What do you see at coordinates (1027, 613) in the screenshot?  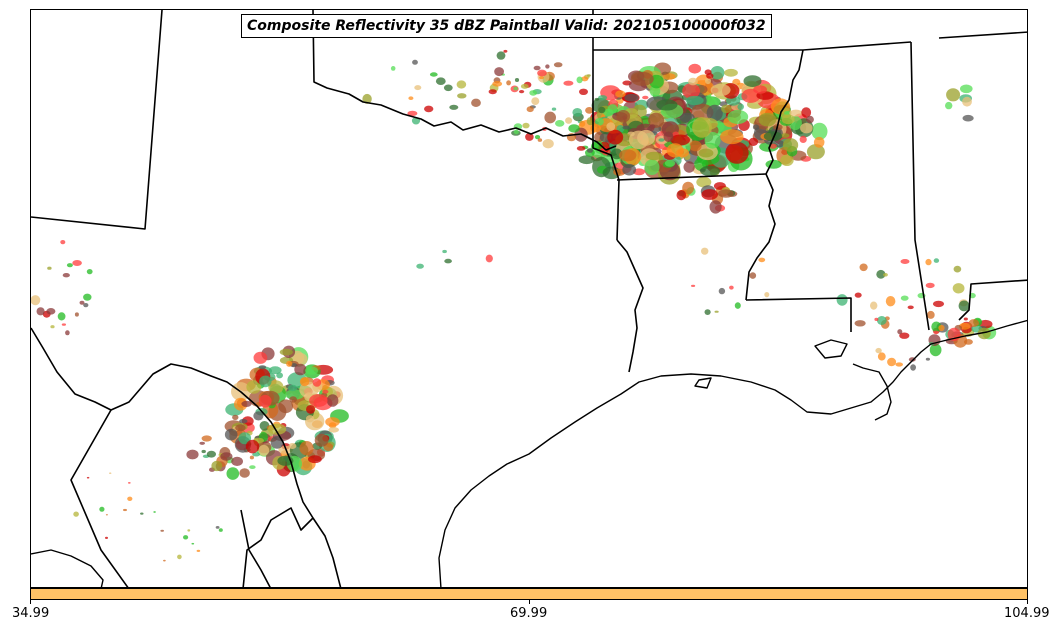 I see `colorbar-tick-label: 104.99` at bounding box center [1027, 613].